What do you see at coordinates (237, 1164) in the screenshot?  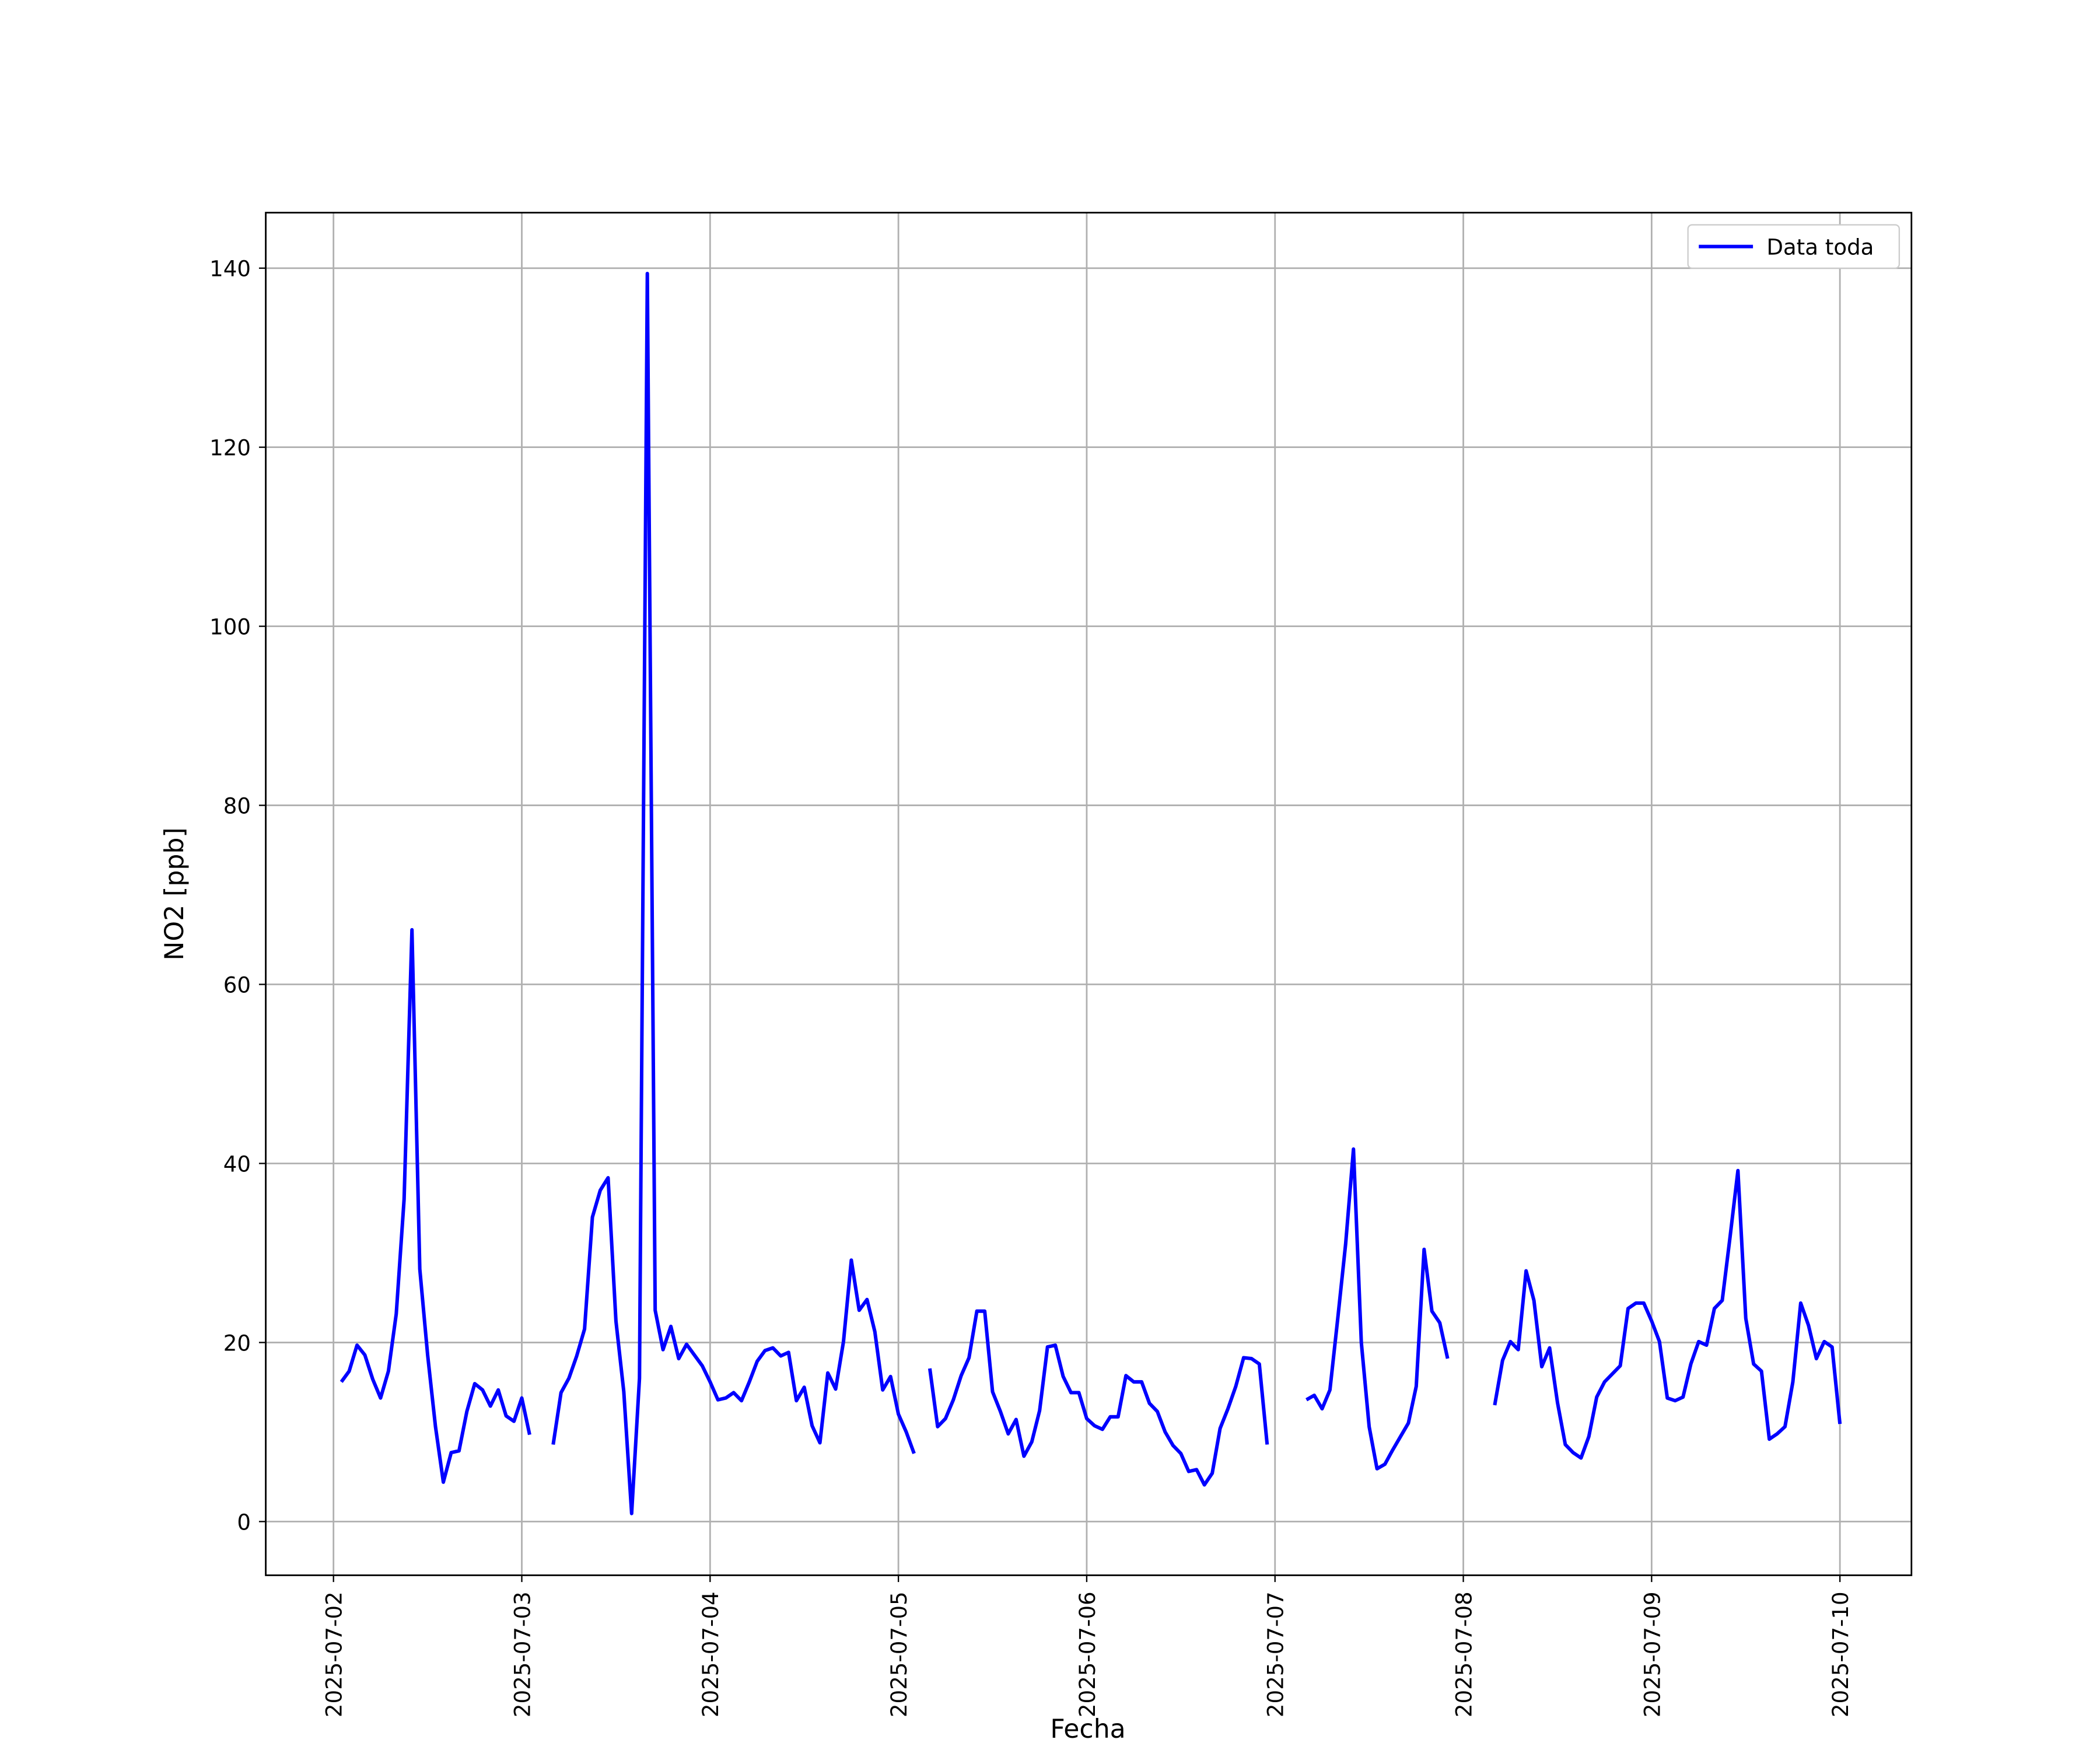 I see `y-tick-label: 40` at bounding box center [237, 1164].